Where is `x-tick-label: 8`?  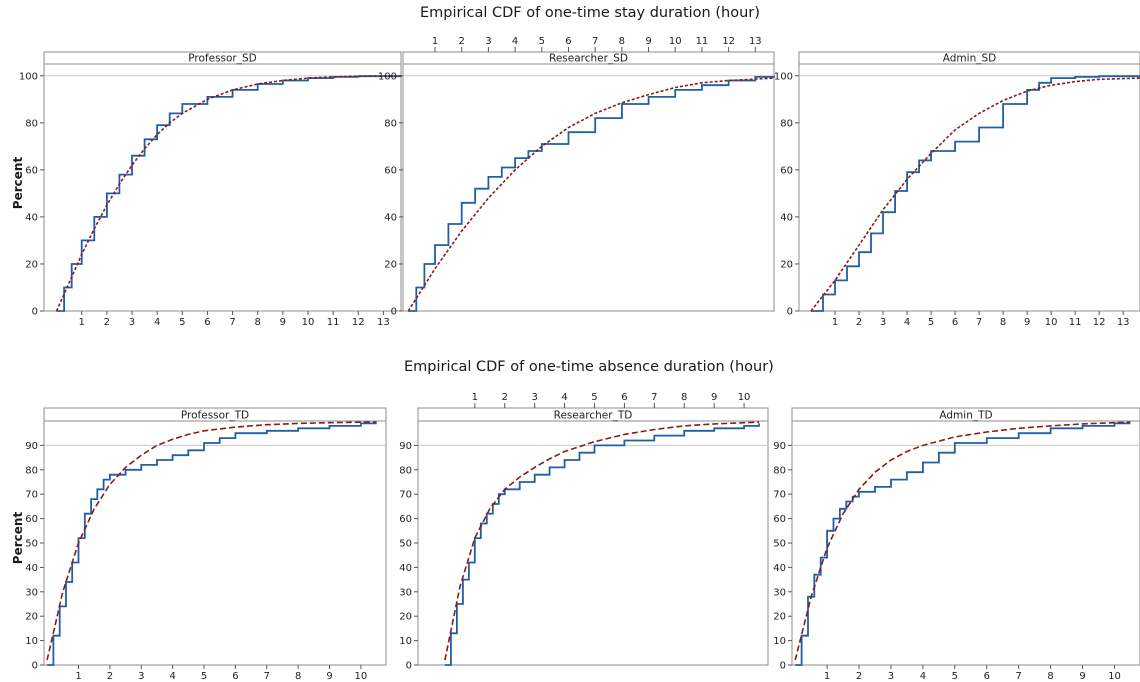 x-tick-label: 8 is located at coordinates (298, 676).